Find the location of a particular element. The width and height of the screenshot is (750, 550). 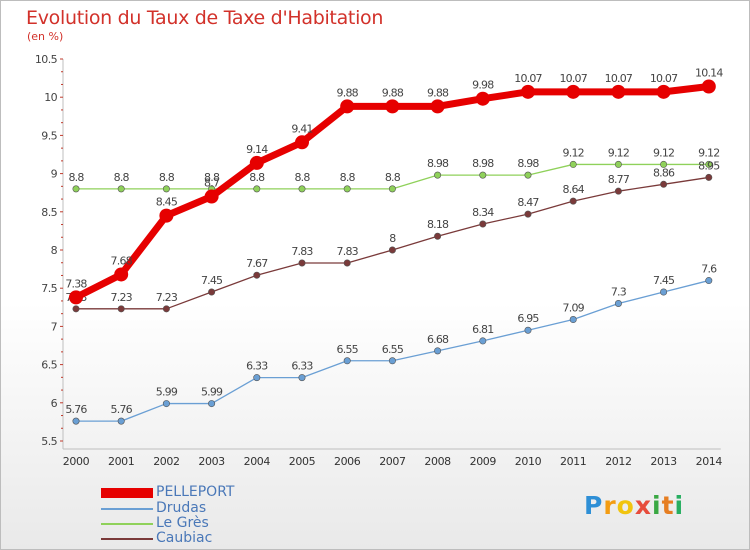

x-tick-label: 2000 is located at coordinates (76, 461).